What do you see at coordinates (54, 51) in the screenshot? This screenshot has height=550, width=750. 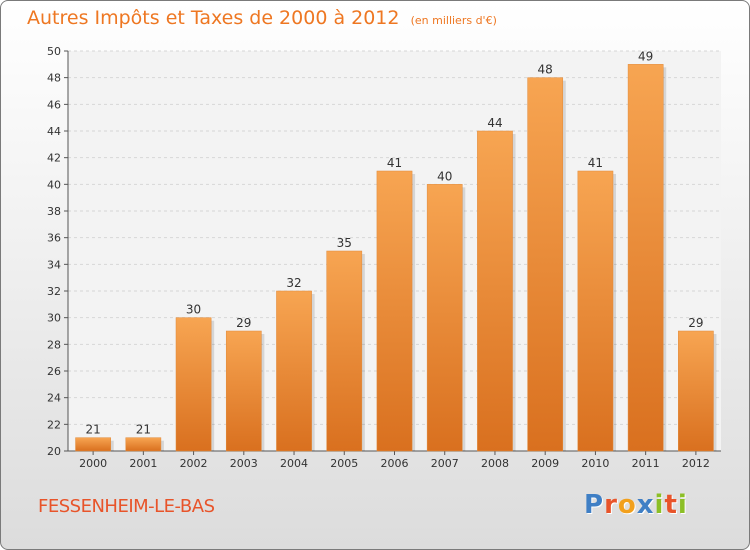 I see `y-tick-label: 50` at bounding box center [54, 51].